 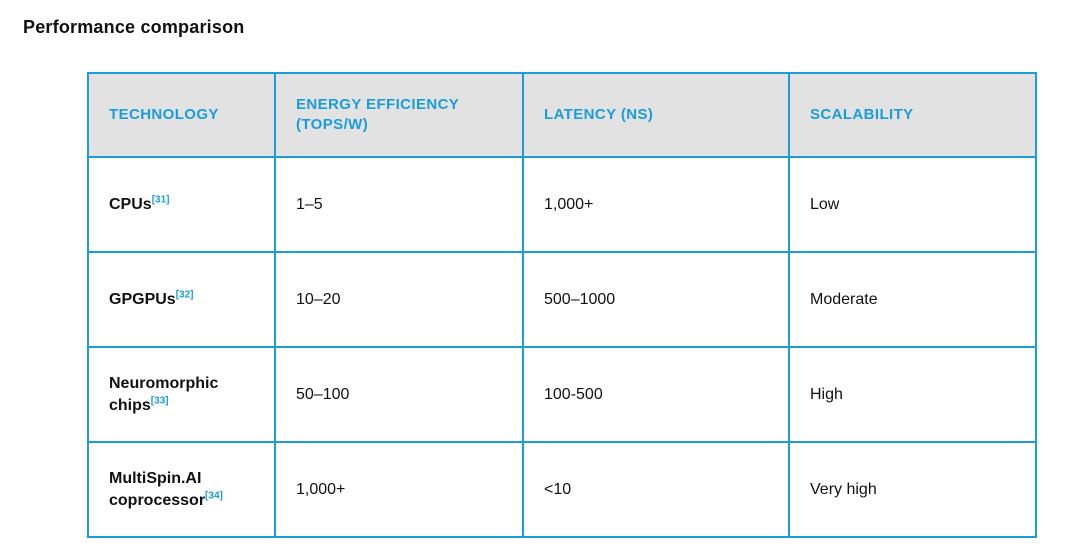 What do you see at coordinates (656, 489) in the screenshot?
I see `latency-cell: <10` at bounding box center [656, 489].